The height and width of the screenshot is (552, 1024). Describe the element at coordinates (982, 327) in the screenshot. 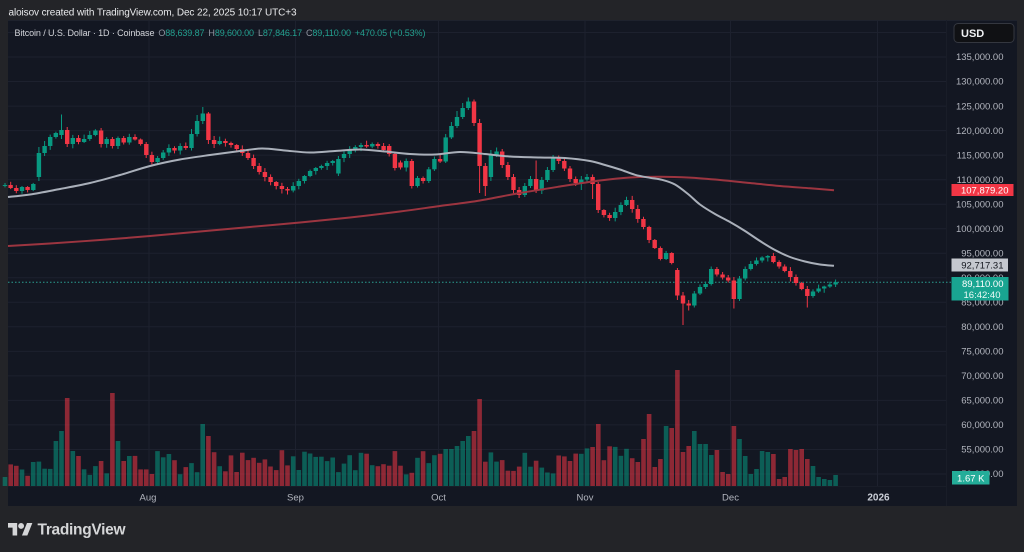

I see `svg-text: 80,000.00` at that location.